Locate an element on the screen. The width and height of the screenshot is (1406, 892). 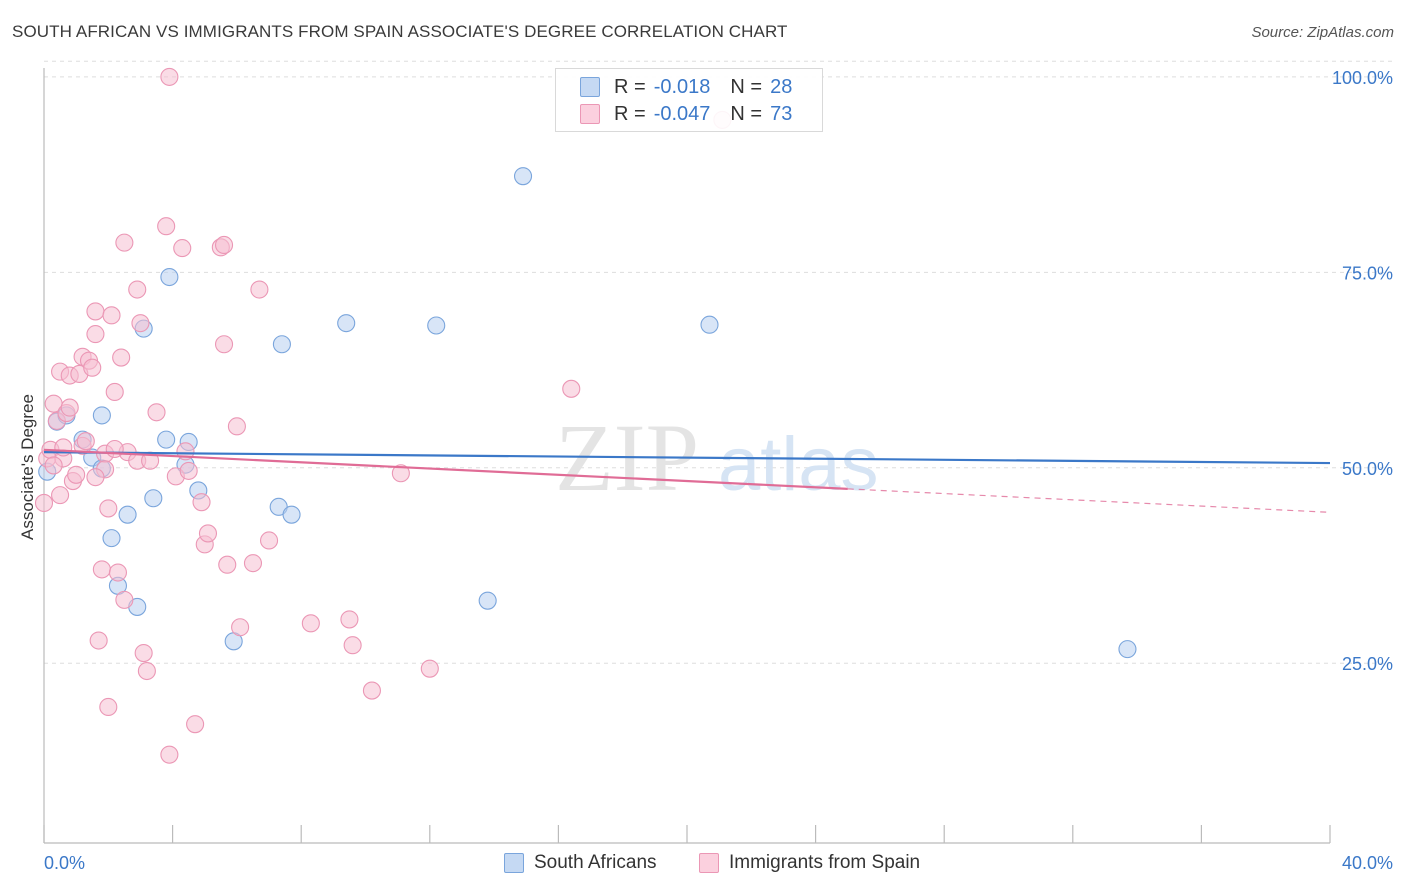
series-swatch-blue is located at coordinates (514, 863).